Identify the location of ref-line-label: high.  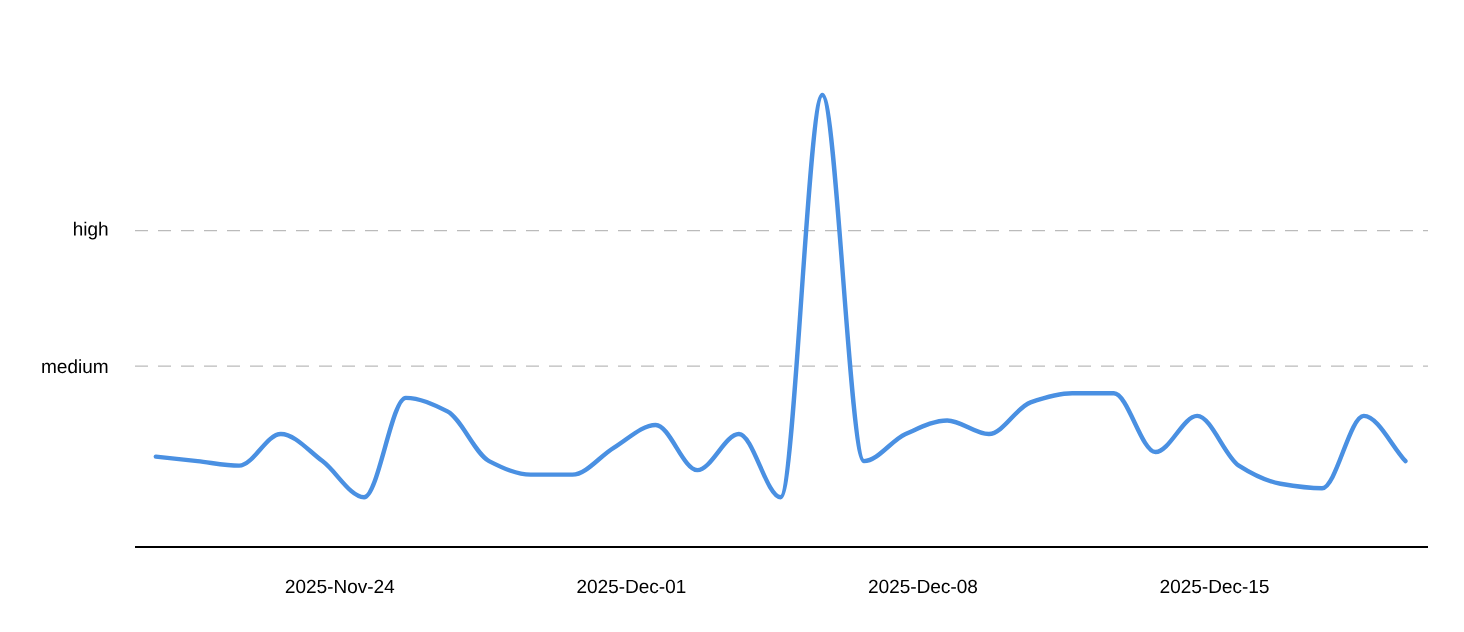
(91, 230).